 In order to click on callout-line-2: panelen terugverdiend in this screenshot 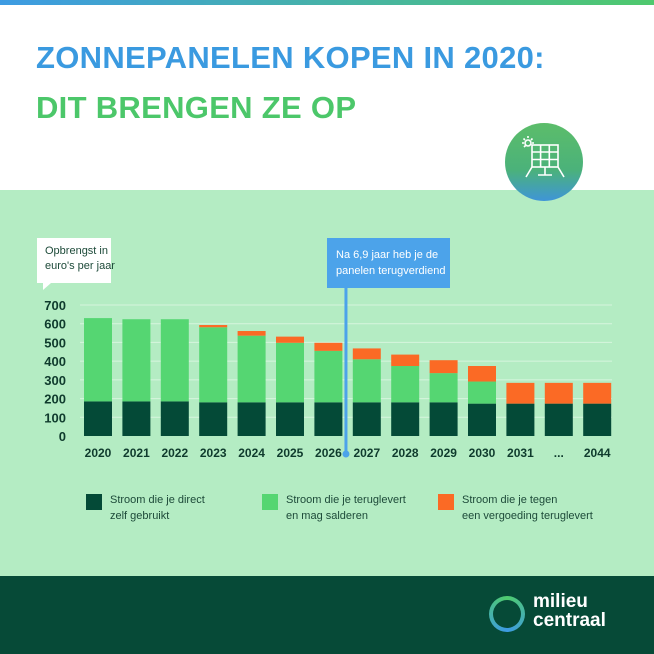, I will do `click(391, 271)`.